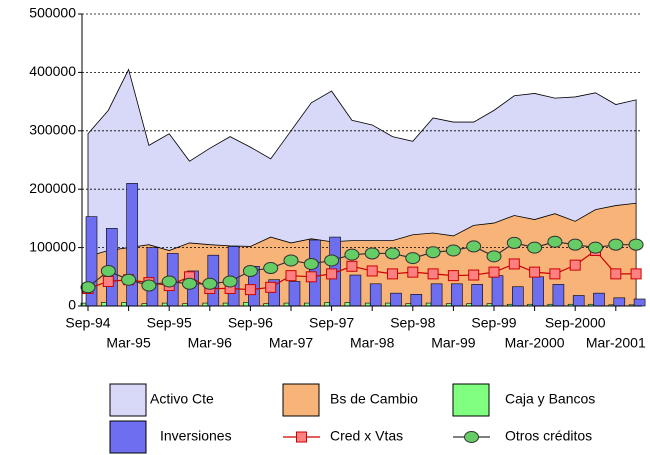  What do you see at coordinates (291, 343) in the screenshot?
I see `x-tick-label: Mar-97` at bounding box center [291, 343].